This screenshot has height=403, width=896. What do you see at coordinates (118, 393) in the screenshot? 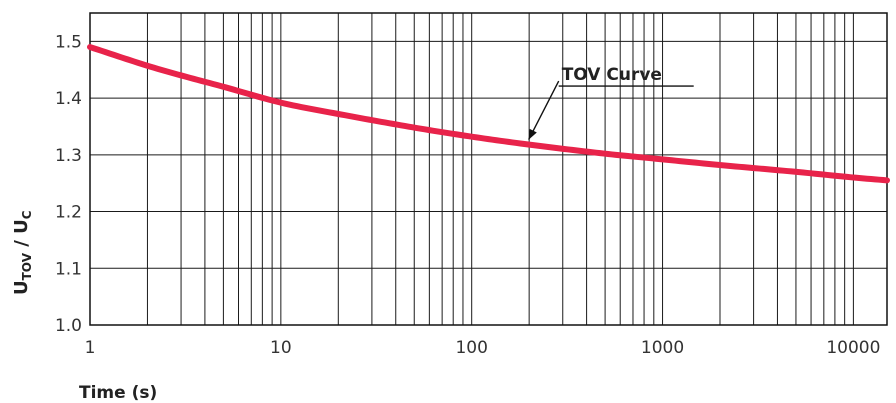
I see `x-axis-label: Time (s)` at bounding box center [118, 393].